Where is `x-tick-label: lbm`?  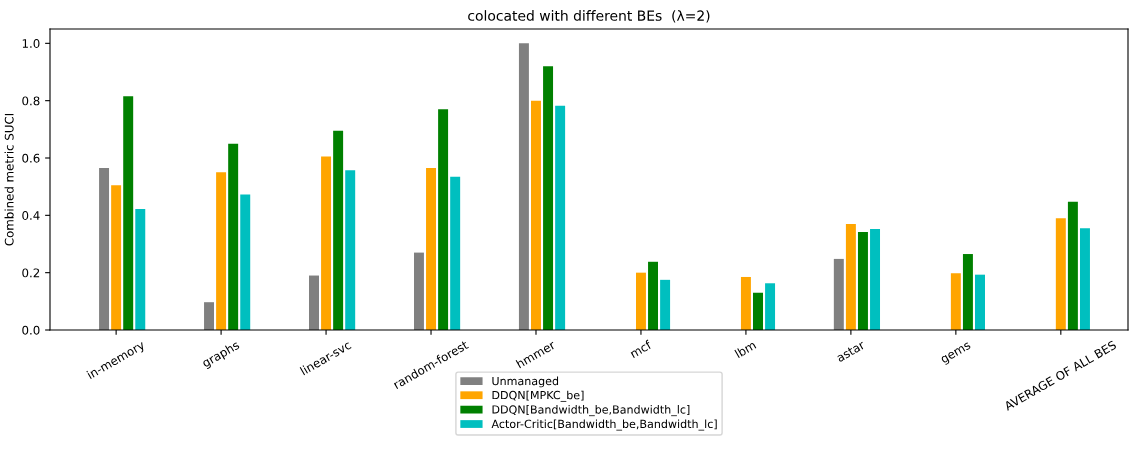
x-tick-label: lbm is located at coordinates (745, 349).